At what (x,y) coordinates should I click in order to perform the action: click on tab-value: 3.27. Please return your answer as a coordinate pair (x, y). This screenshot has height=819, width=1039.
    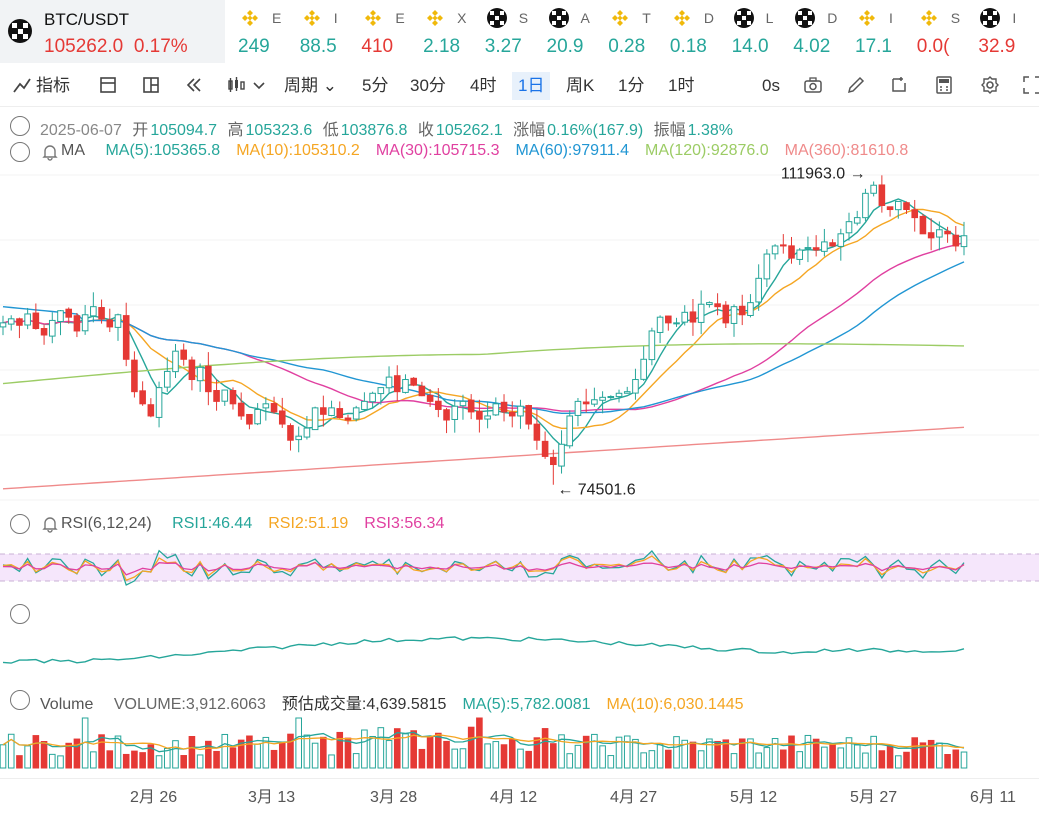
    Looking at the image, I should click on (503, 46).